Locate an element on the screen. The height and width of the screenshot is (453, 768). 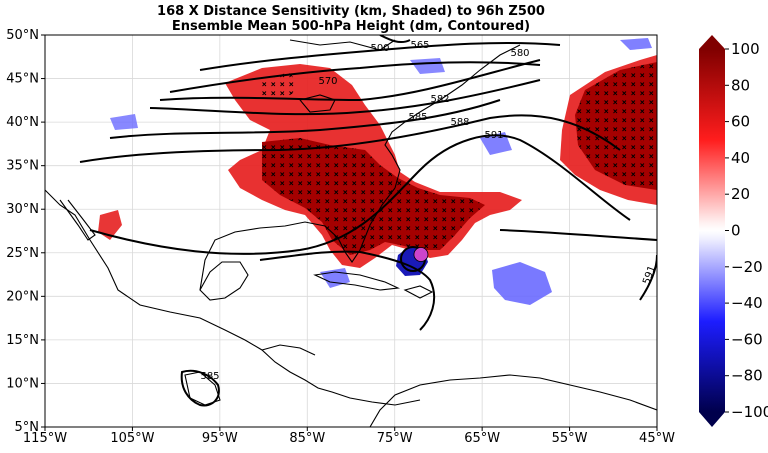
colorbar-tick-label: 20 is located at coordinates (740, 194).